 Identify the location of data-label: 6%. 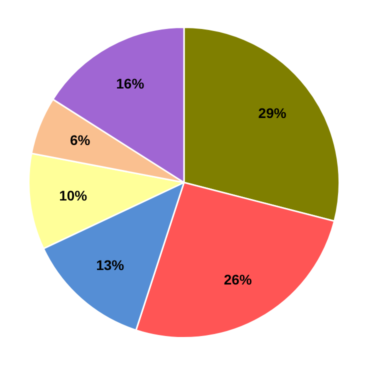
(80, 140).